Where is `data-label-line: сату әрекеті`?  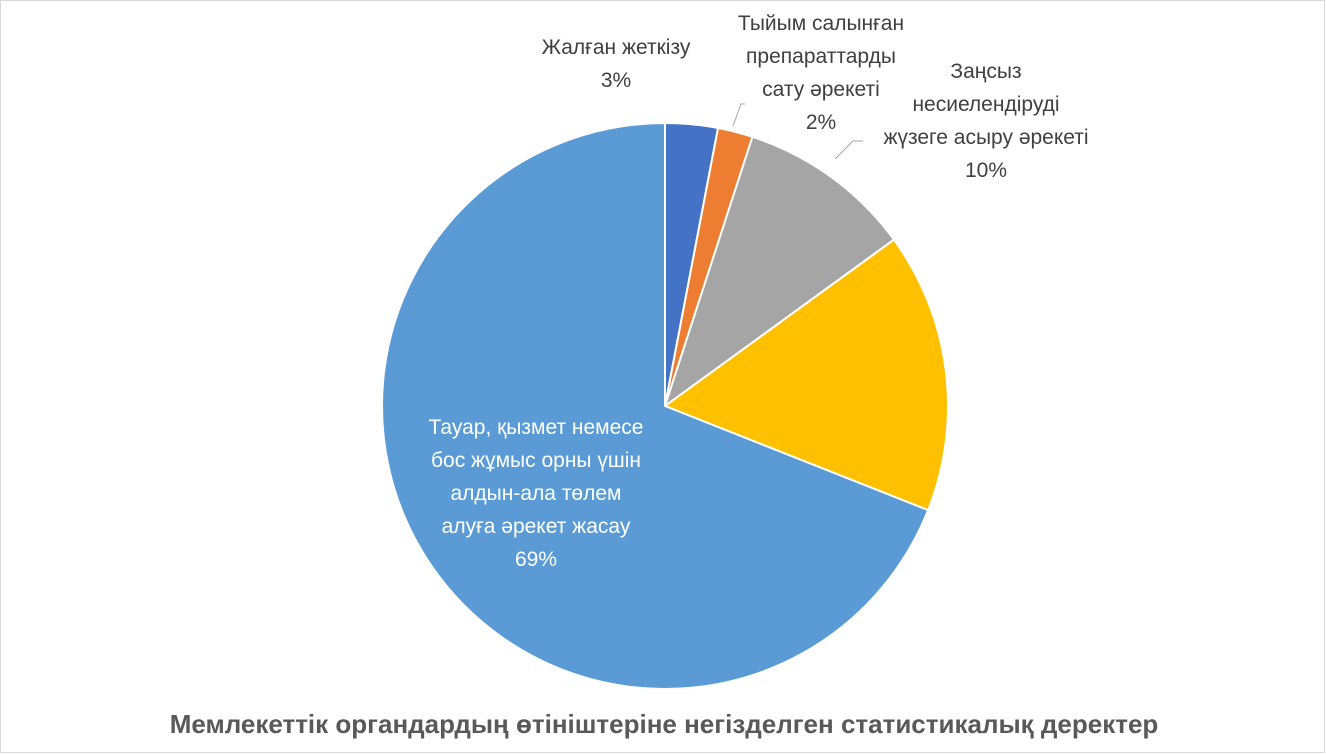
data-label-line: сату әрекеті is located at coordinates (821, 89).